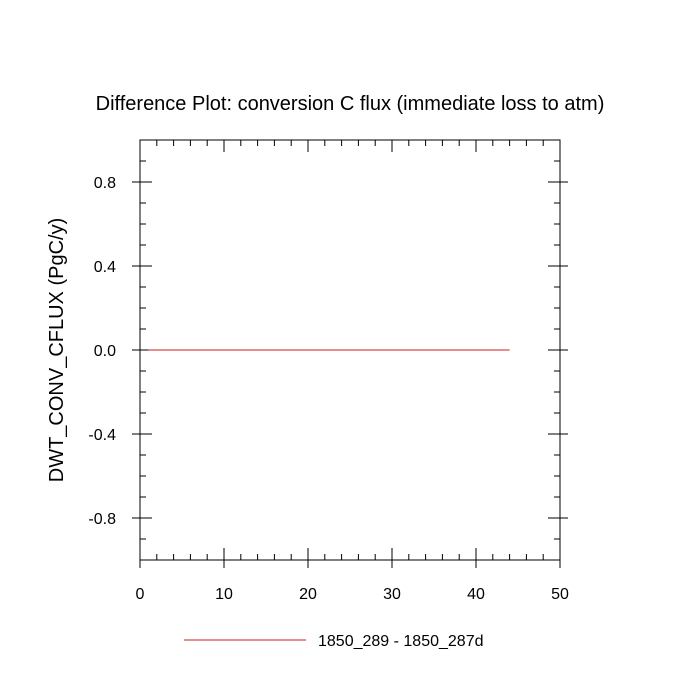  I want to click on x-tick-label: 30, so click(392, 594).